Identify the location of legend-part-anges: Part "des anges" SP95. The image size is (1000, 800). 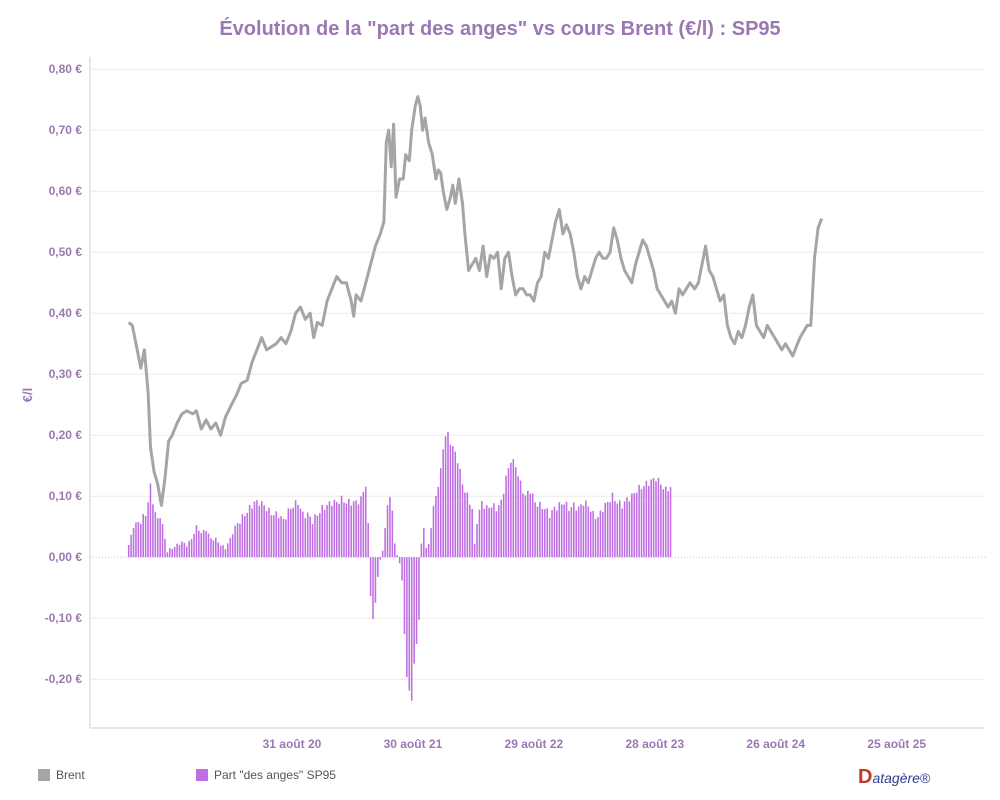
(266, 775).